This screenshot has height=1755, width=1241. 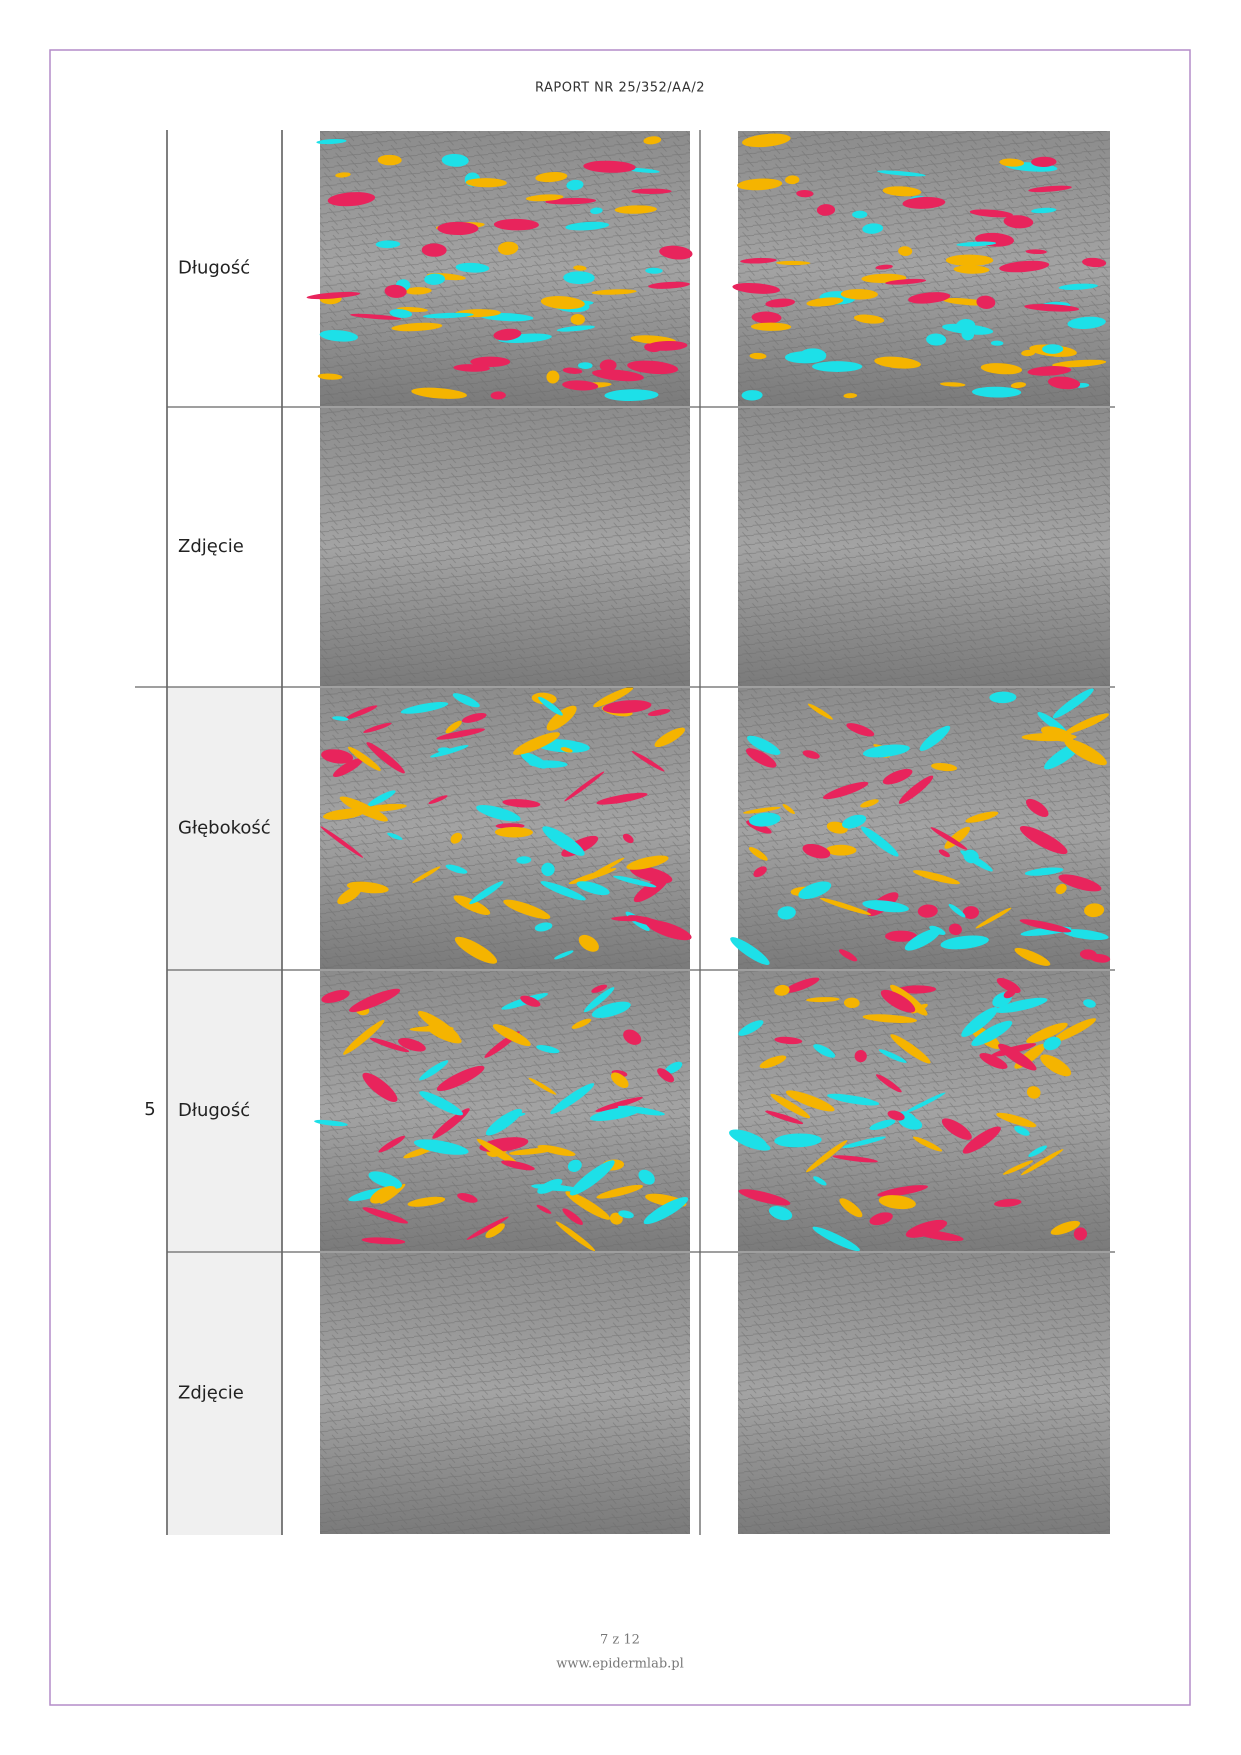 What do you see at coordinates (149, 1109) in the screenshot?
I see `group-label: 5` at bounding box center [149, 1109].